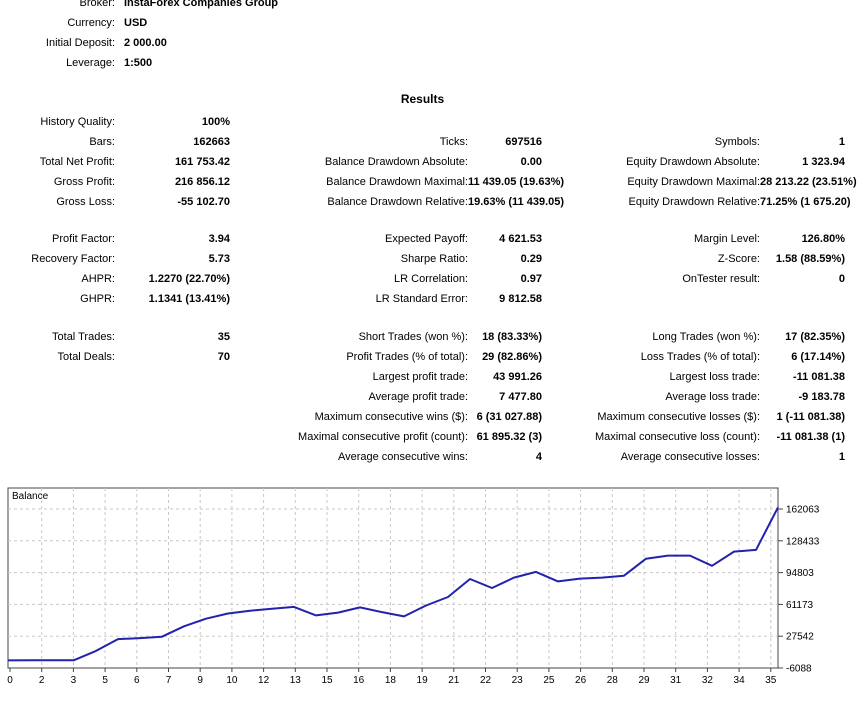  I want to click on x-axis-tick-label: 25, so click(549, 680).